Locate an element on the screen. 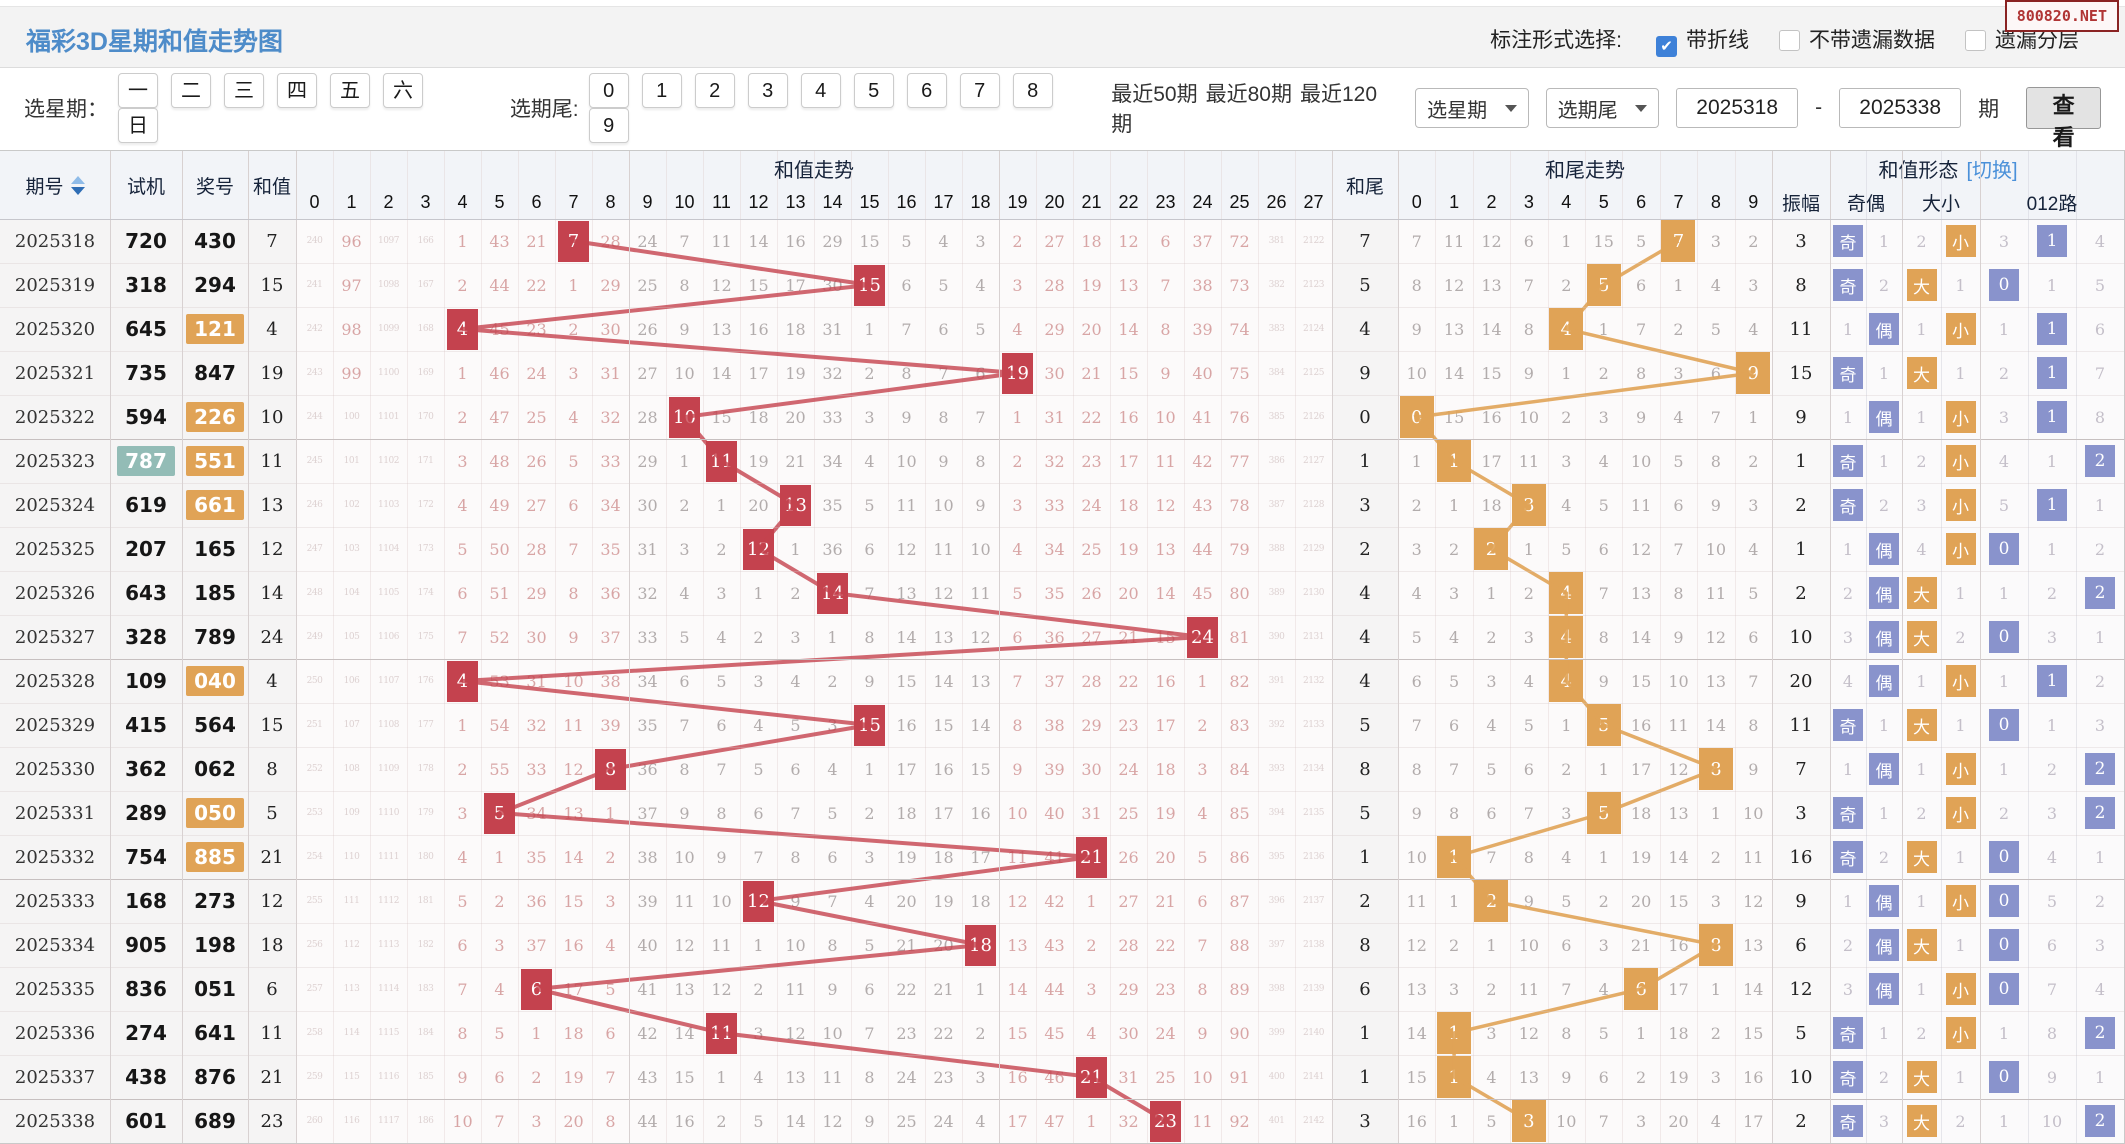 This screenshot has width=2125, height=1144. header-divider is located at coordinates (1062, 219).